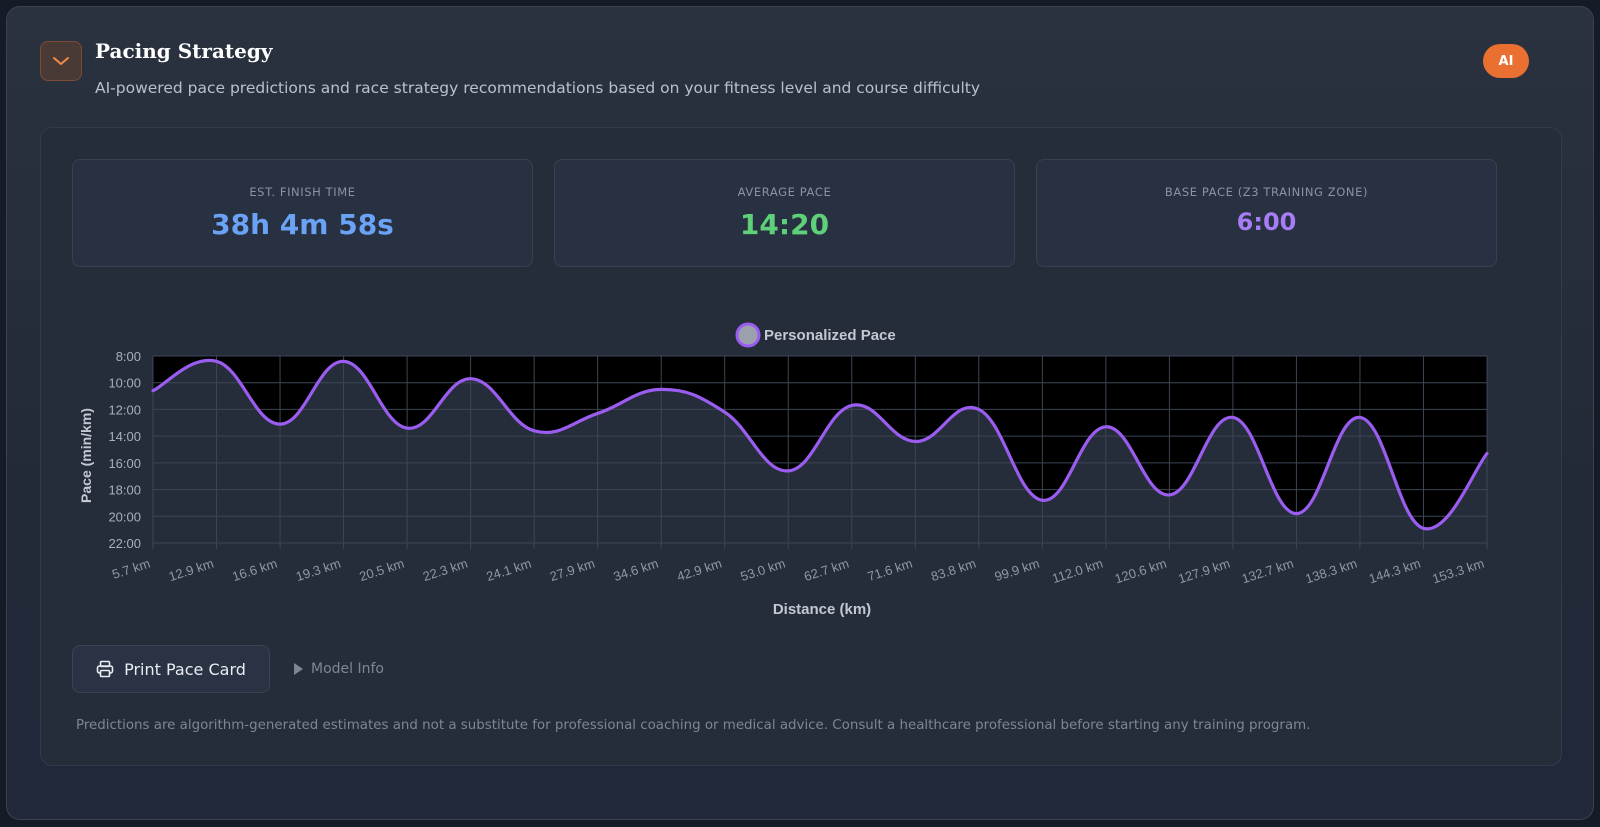 The width and height of the screenshot is (1600, 827). Describe the element at coordinates (86, 455) in the screenshot. I see `y-axis-title: Pace (min/km)` at that location.